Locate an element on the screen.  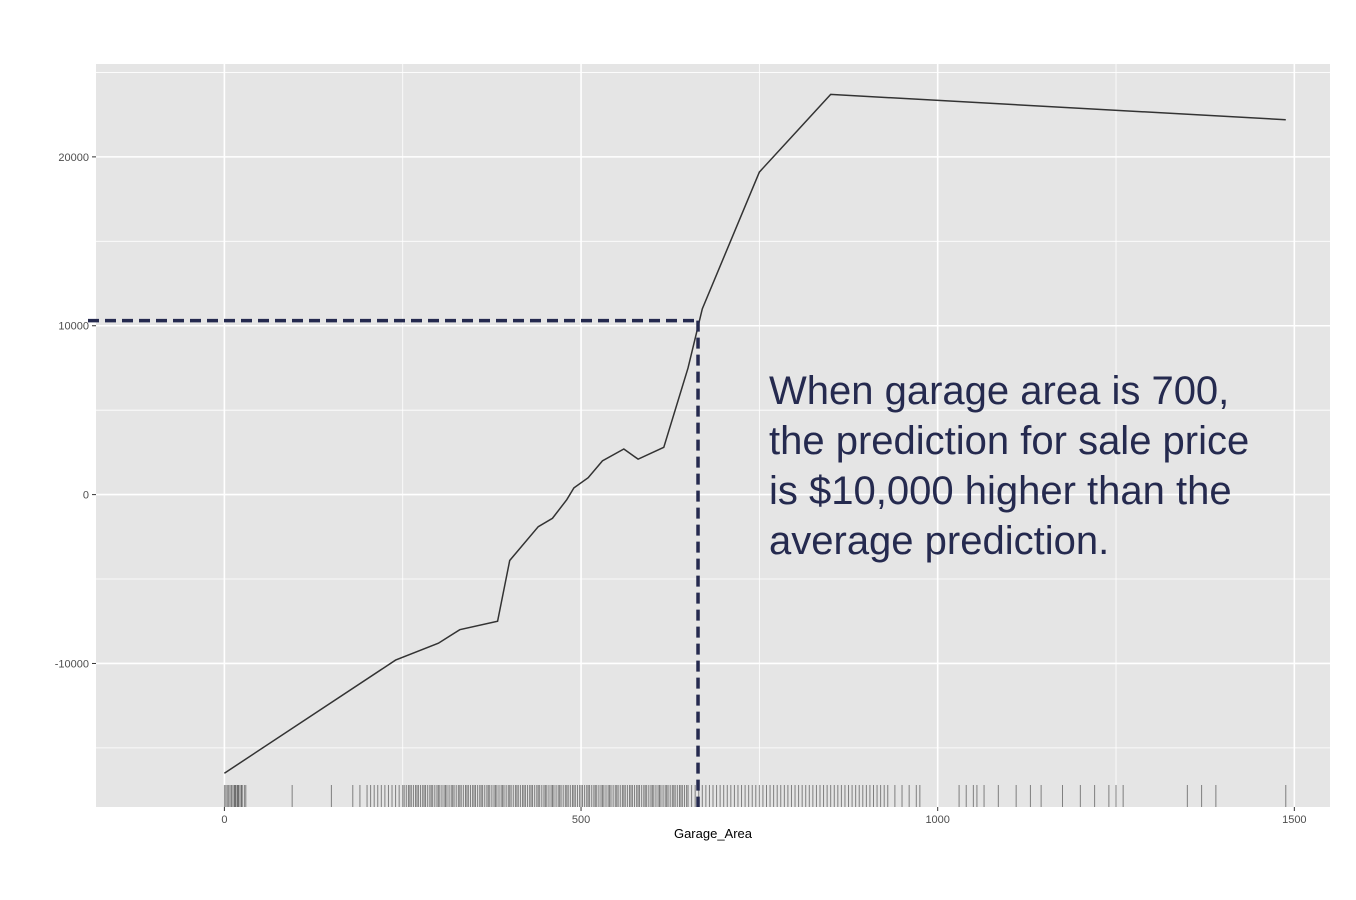
y-tick-label: 10000 is located at coordinates (73, 327).